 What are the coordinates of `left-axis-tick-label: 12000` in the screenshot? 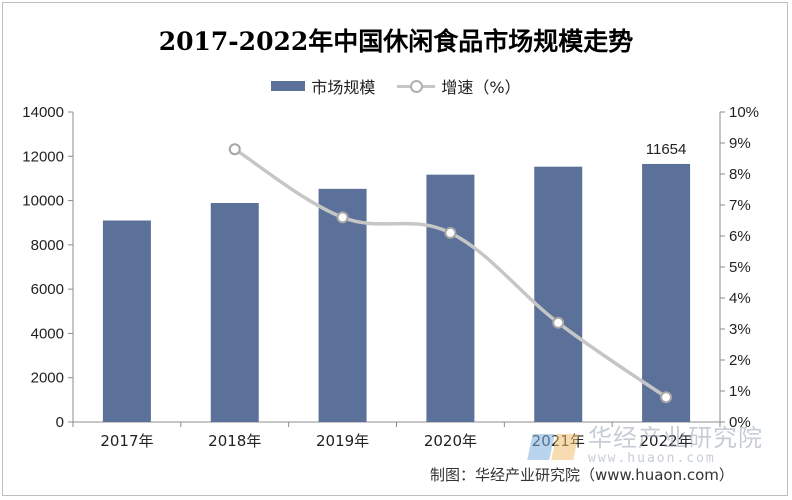 It's located at (43, 156).